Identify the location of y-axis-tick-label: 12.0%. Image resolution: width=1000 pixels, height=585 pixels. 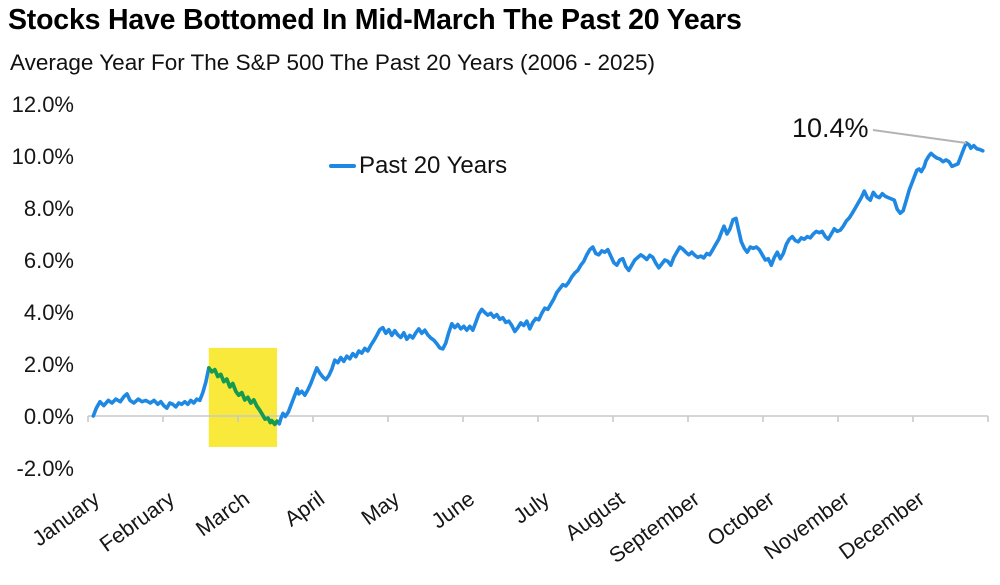
(43, 104).